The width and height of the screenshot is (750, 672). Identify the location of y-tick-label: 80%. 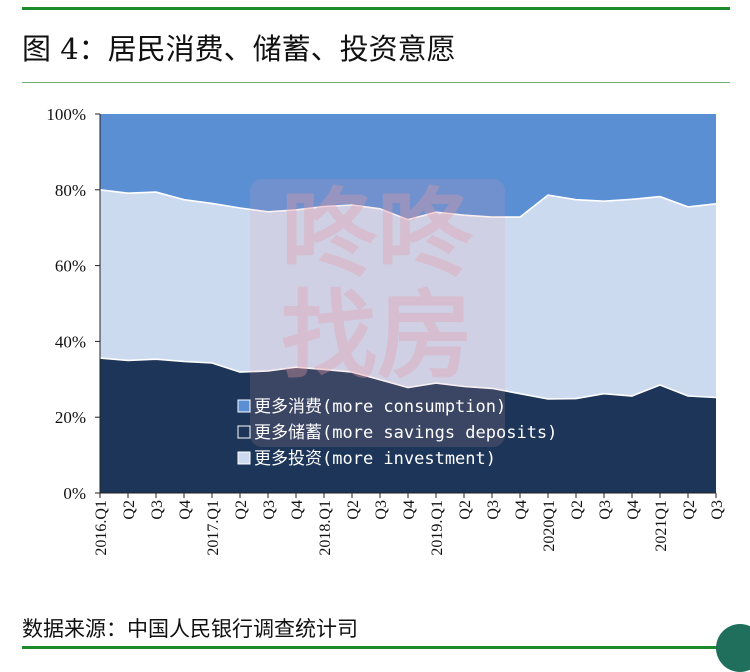
(70, 190).